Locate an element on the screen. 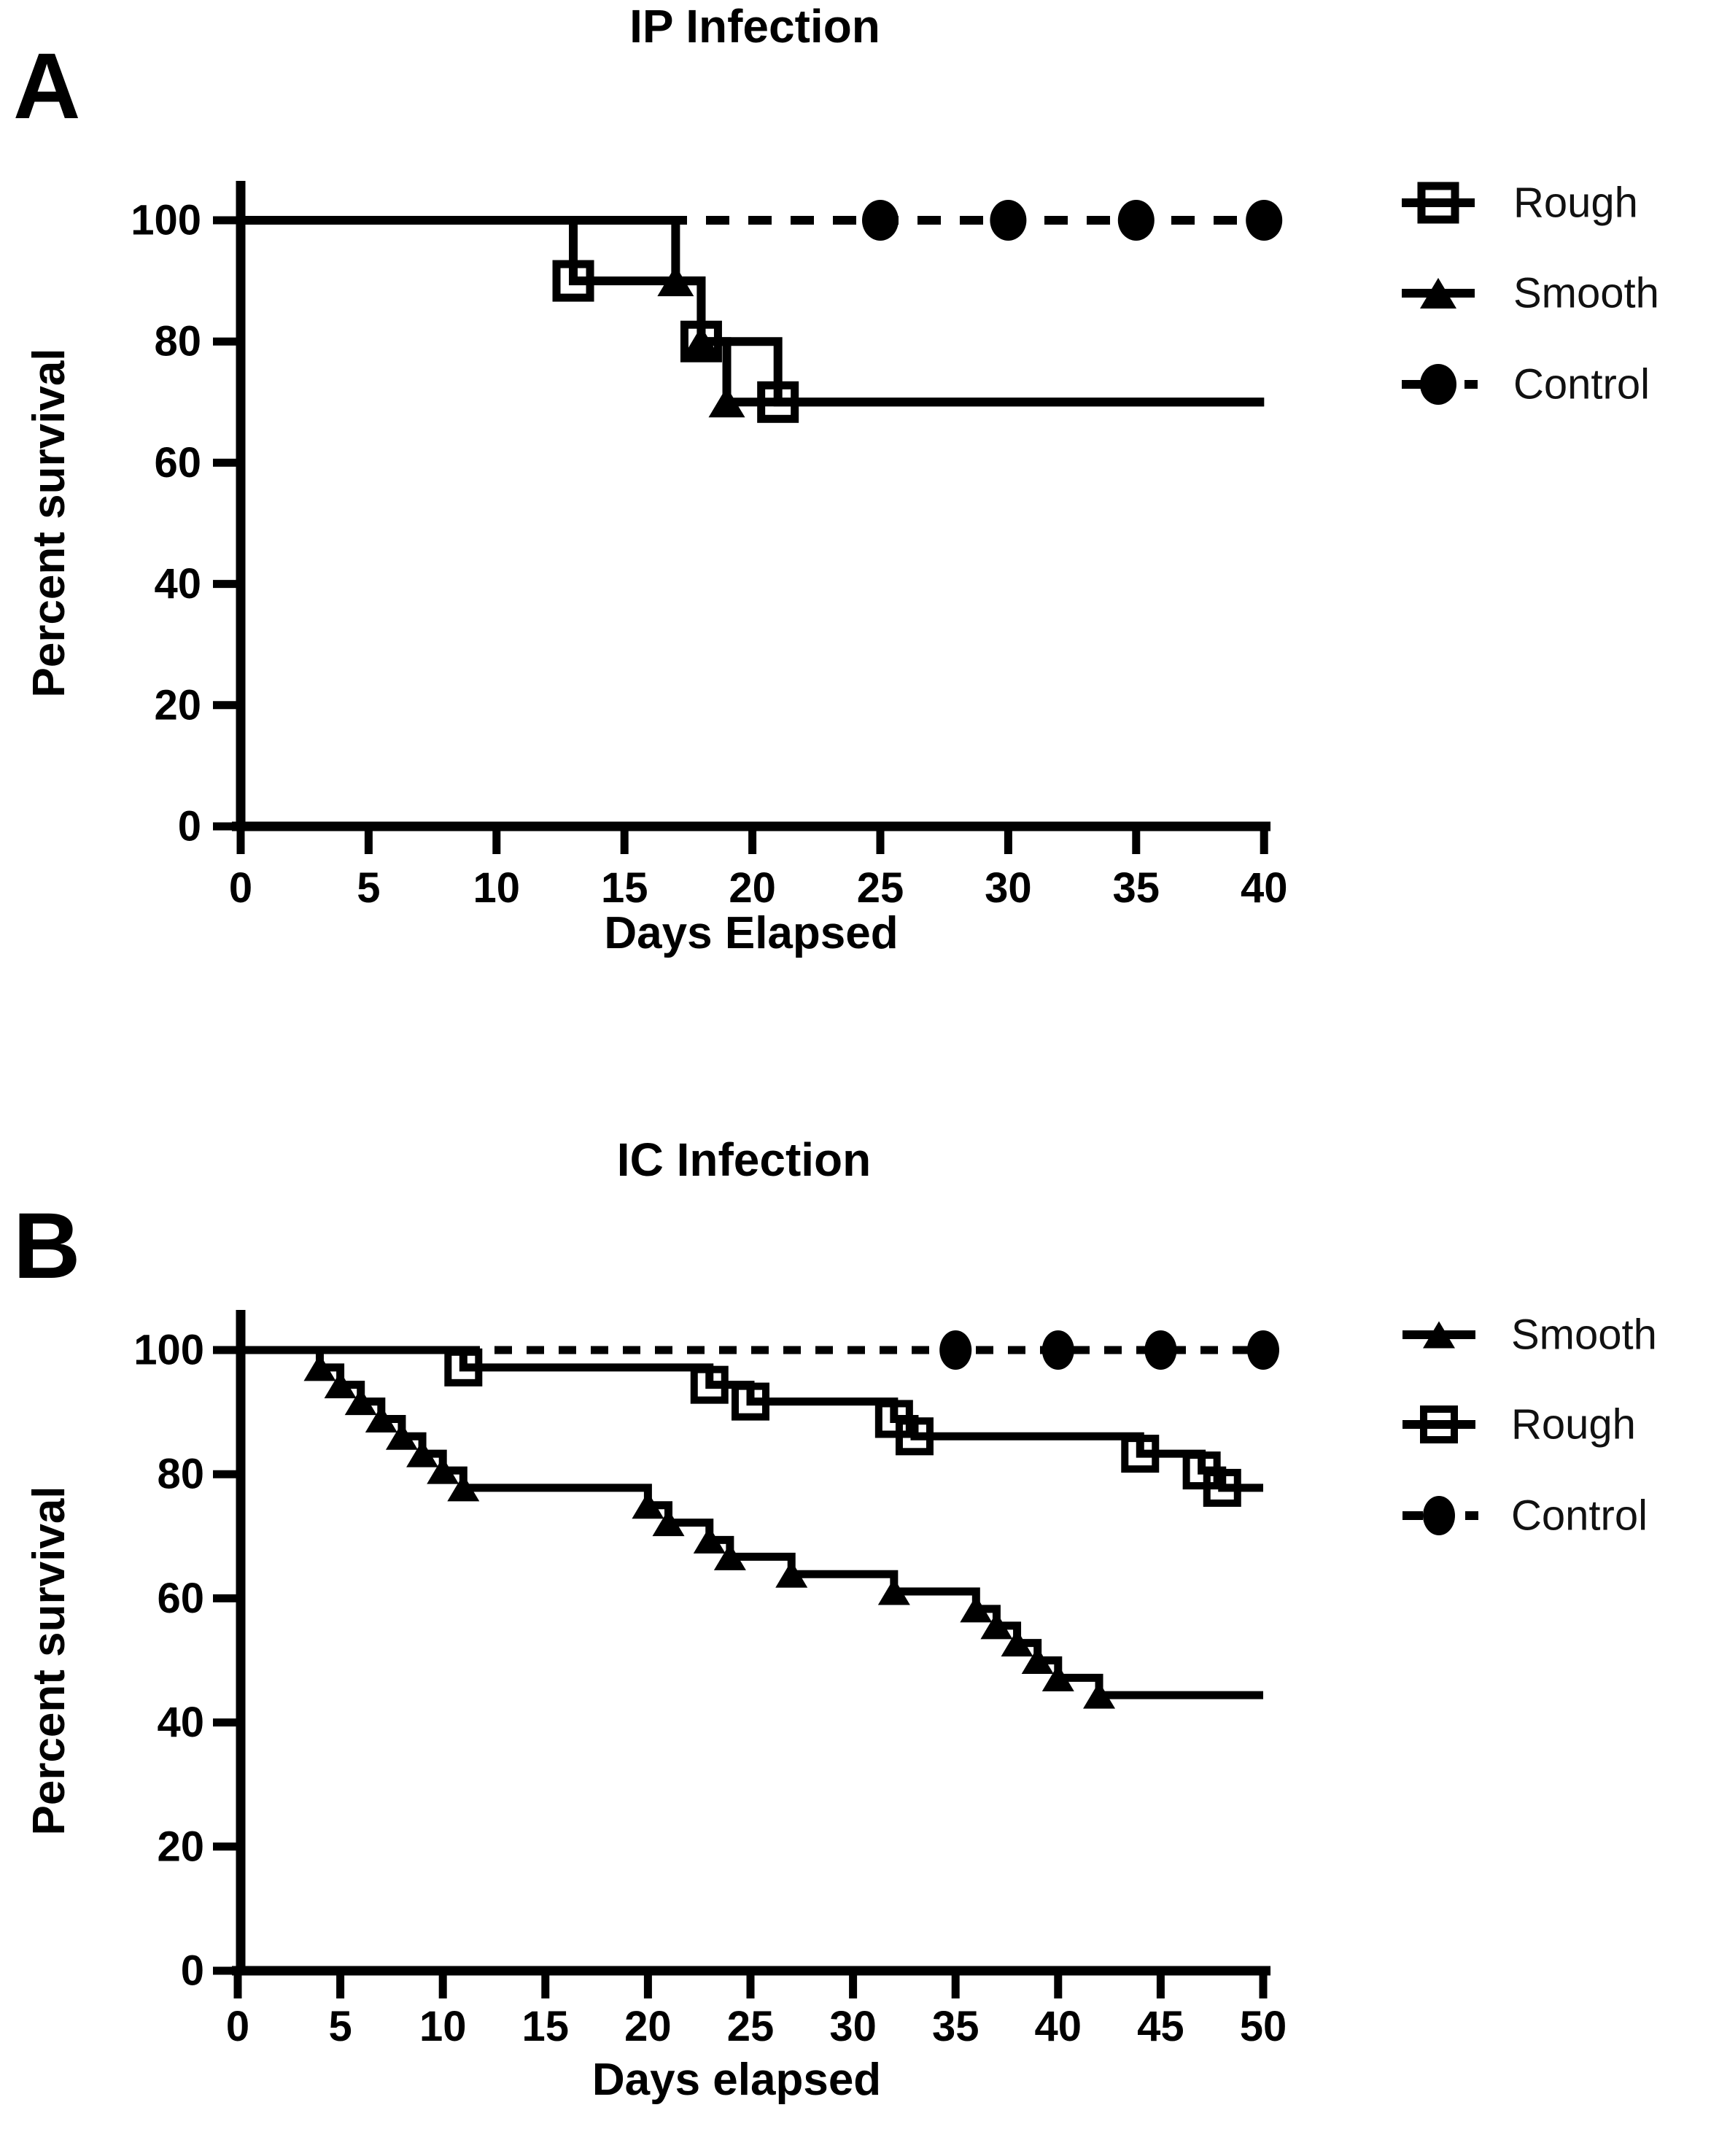  panel-a-series-rough-line is located at coordinates (753, 311).